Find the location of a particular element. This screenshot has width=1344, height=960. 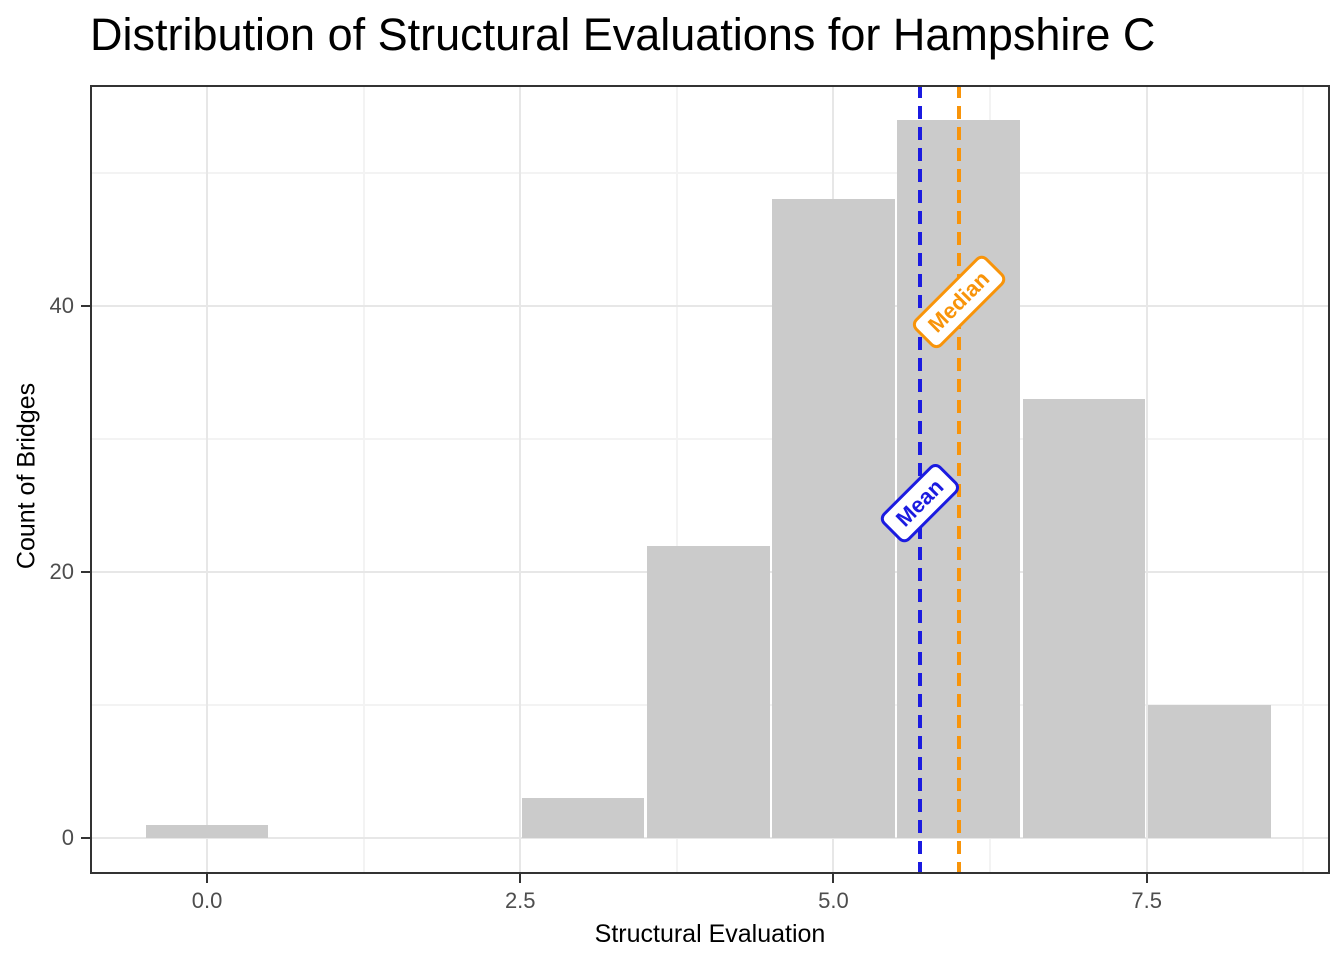

y-tick-label: 40 is located at coordinates (61, 305).